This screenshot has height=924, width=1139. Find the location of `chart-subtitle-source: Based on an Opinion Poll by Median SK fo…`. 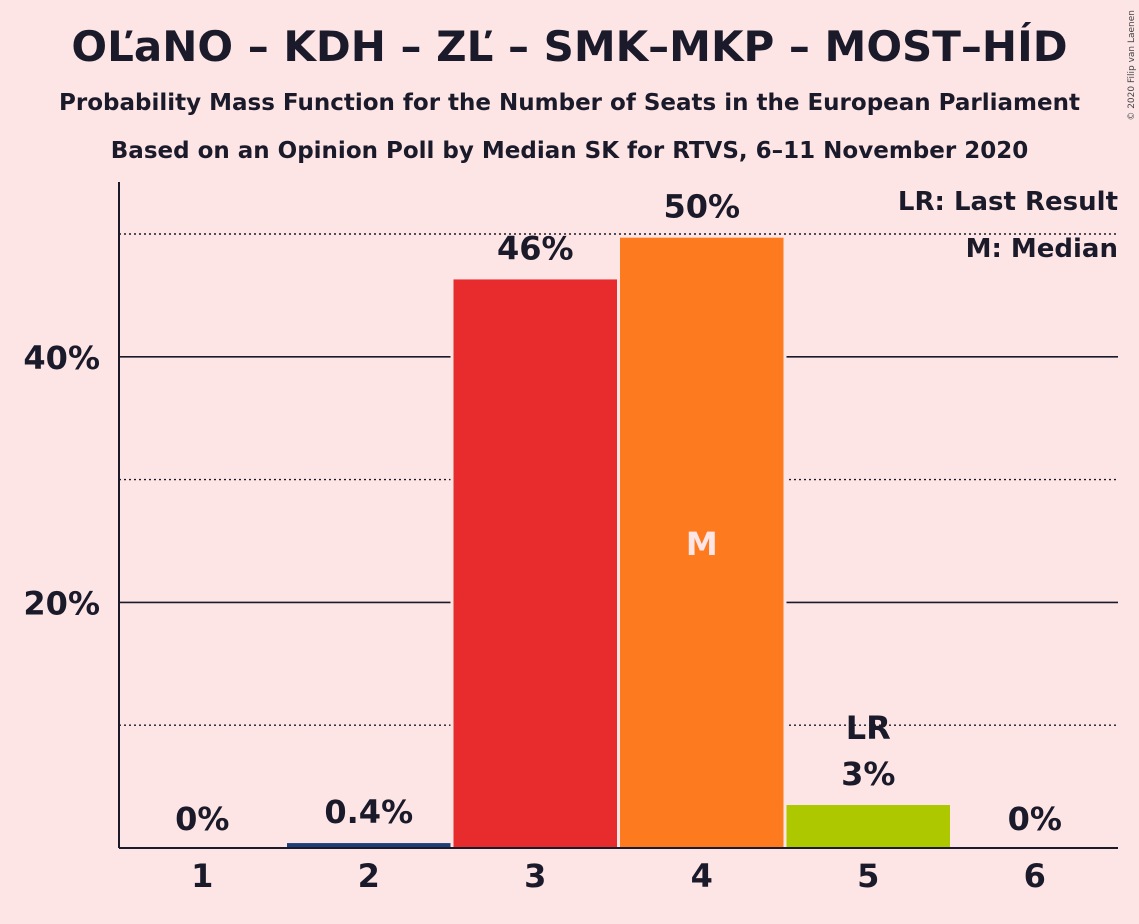

chart-subtitle-source: Based on an Opinion Poll by Median SK fo… is located at coordinates (569, 151).